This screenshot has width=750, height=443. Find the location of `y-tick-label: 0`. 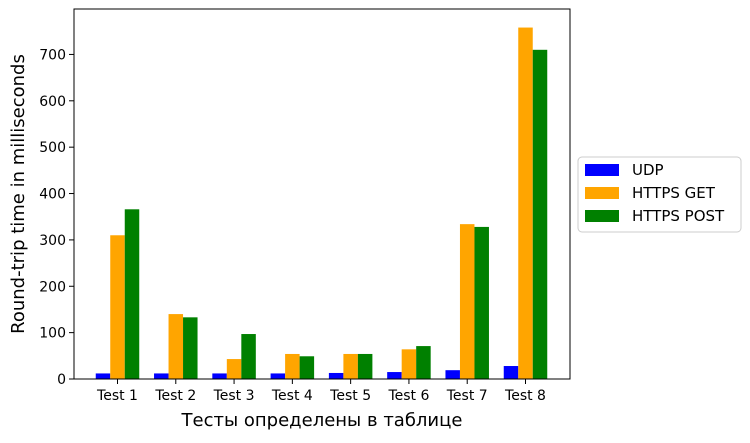

y-tick-label: 0 is located at coordinates (61, 380).